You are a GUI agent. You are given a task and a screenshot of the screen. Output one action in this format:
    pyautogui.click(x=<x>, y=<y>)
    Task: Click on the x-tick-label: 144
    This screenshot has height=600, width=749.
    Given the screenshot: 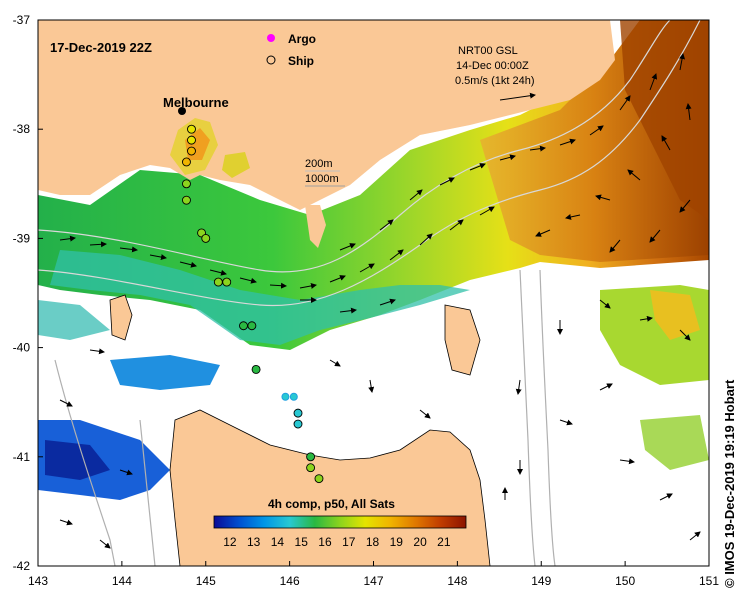 What is the action you would take?
    pyautogui.click(x=122, y=581)
    